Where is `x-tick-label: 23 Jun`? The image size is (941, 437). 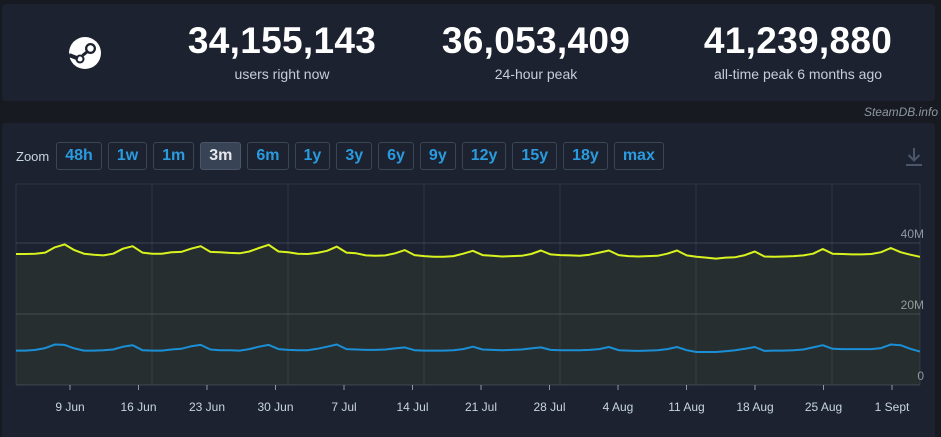 x-tick-label: 23 Jun is located at coordinates (207, 407).